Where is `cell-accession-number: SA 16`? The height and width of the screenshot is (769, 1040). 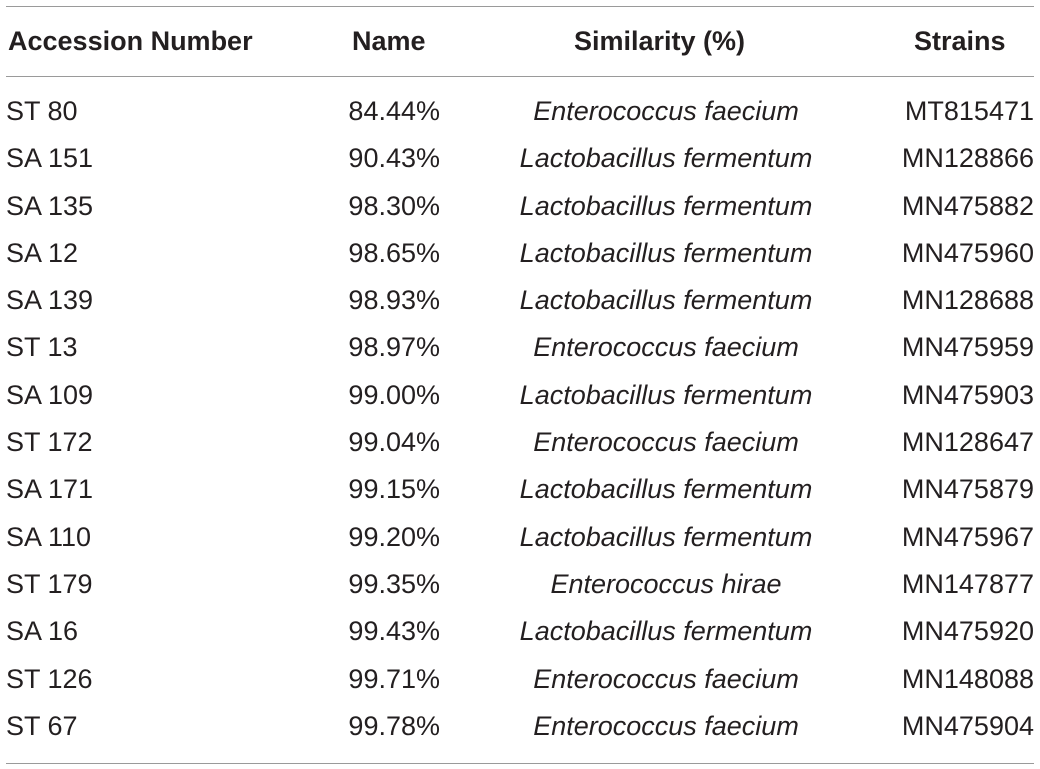 cell-accession-number: SA 16 is located at coordinates (42, 631).